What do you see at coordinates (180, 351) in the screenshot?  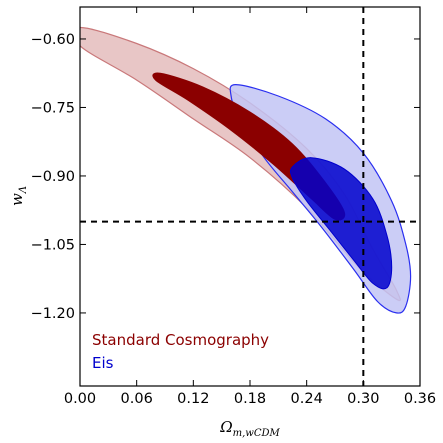 I see `legend: Standard Cosmography Eis` at bounding box center [180, 351].